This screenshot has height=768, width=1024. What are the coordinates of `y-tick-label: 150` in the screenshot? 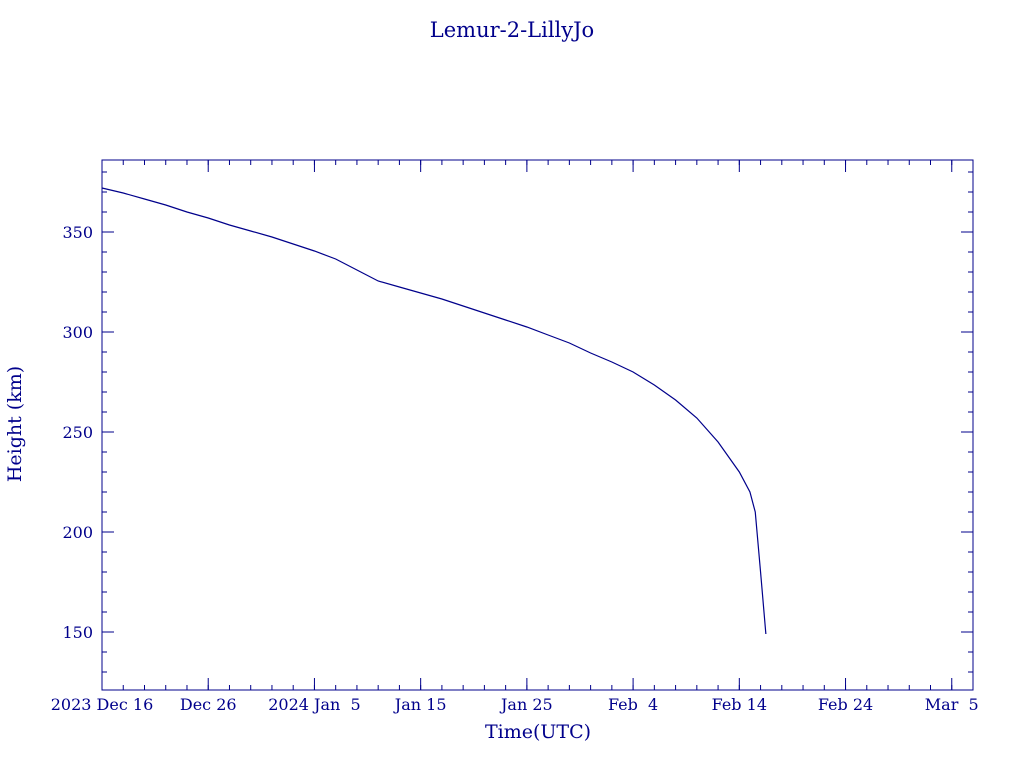 It's located at (77, 632).